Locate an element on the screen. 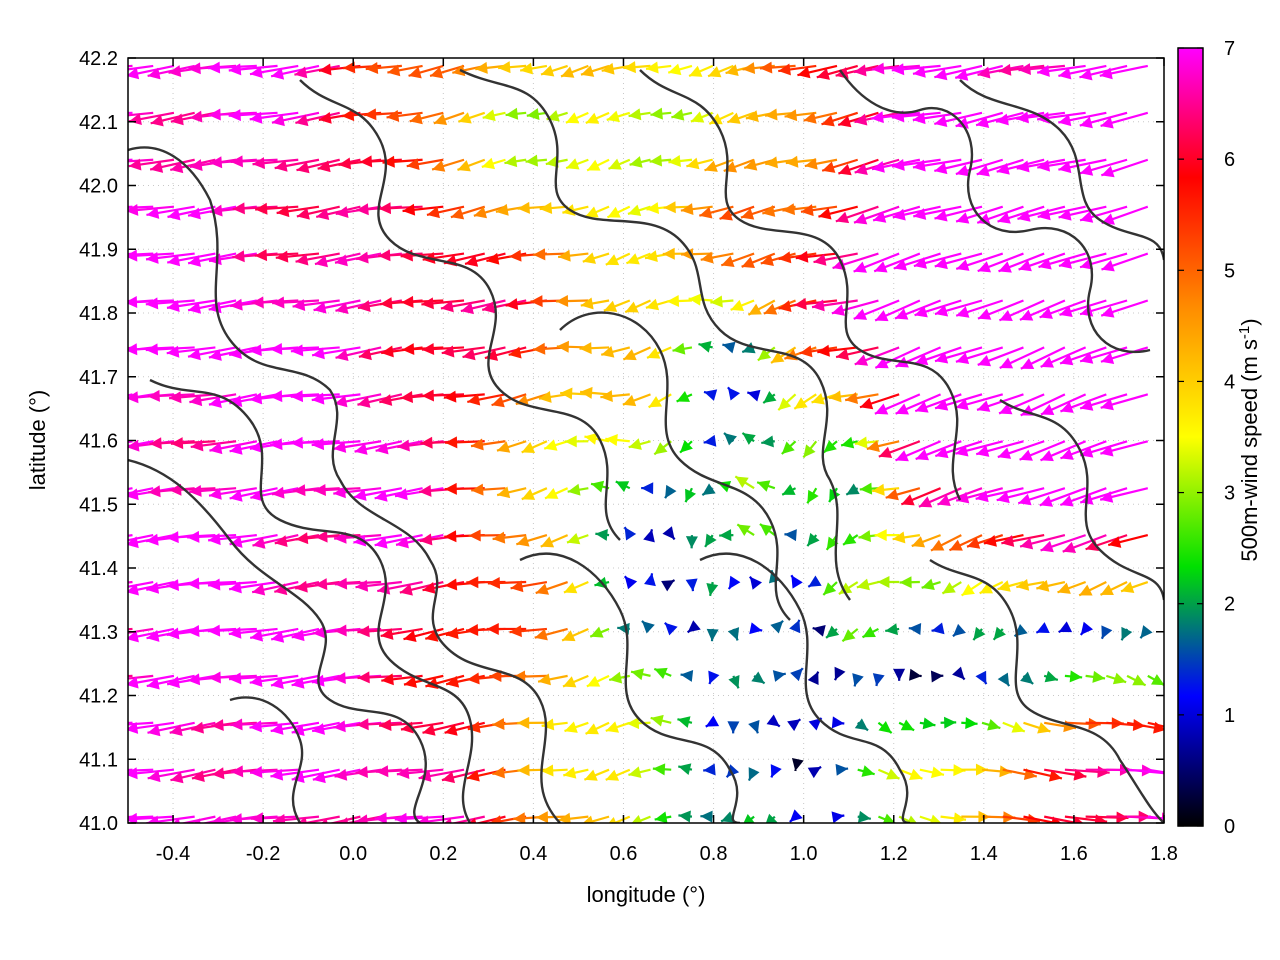 This screenshot has height=960, width=1280. contour-line is located at coordinates (460, 310).